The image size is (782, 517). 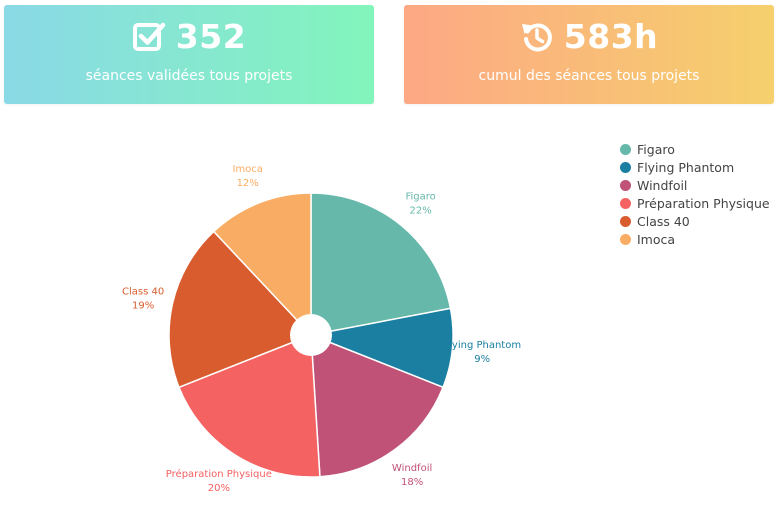 What do you see at coordinates (695, 185) in the screenshot?
I see `legend-item: Windfoil` at bounding box center [695, 185].